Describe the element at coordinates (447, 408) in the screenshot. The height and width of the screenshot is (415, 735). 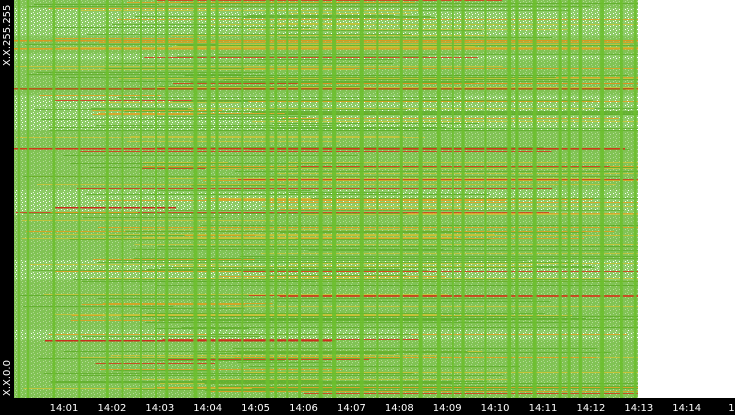
I see `x-label: 14:09` at that location.